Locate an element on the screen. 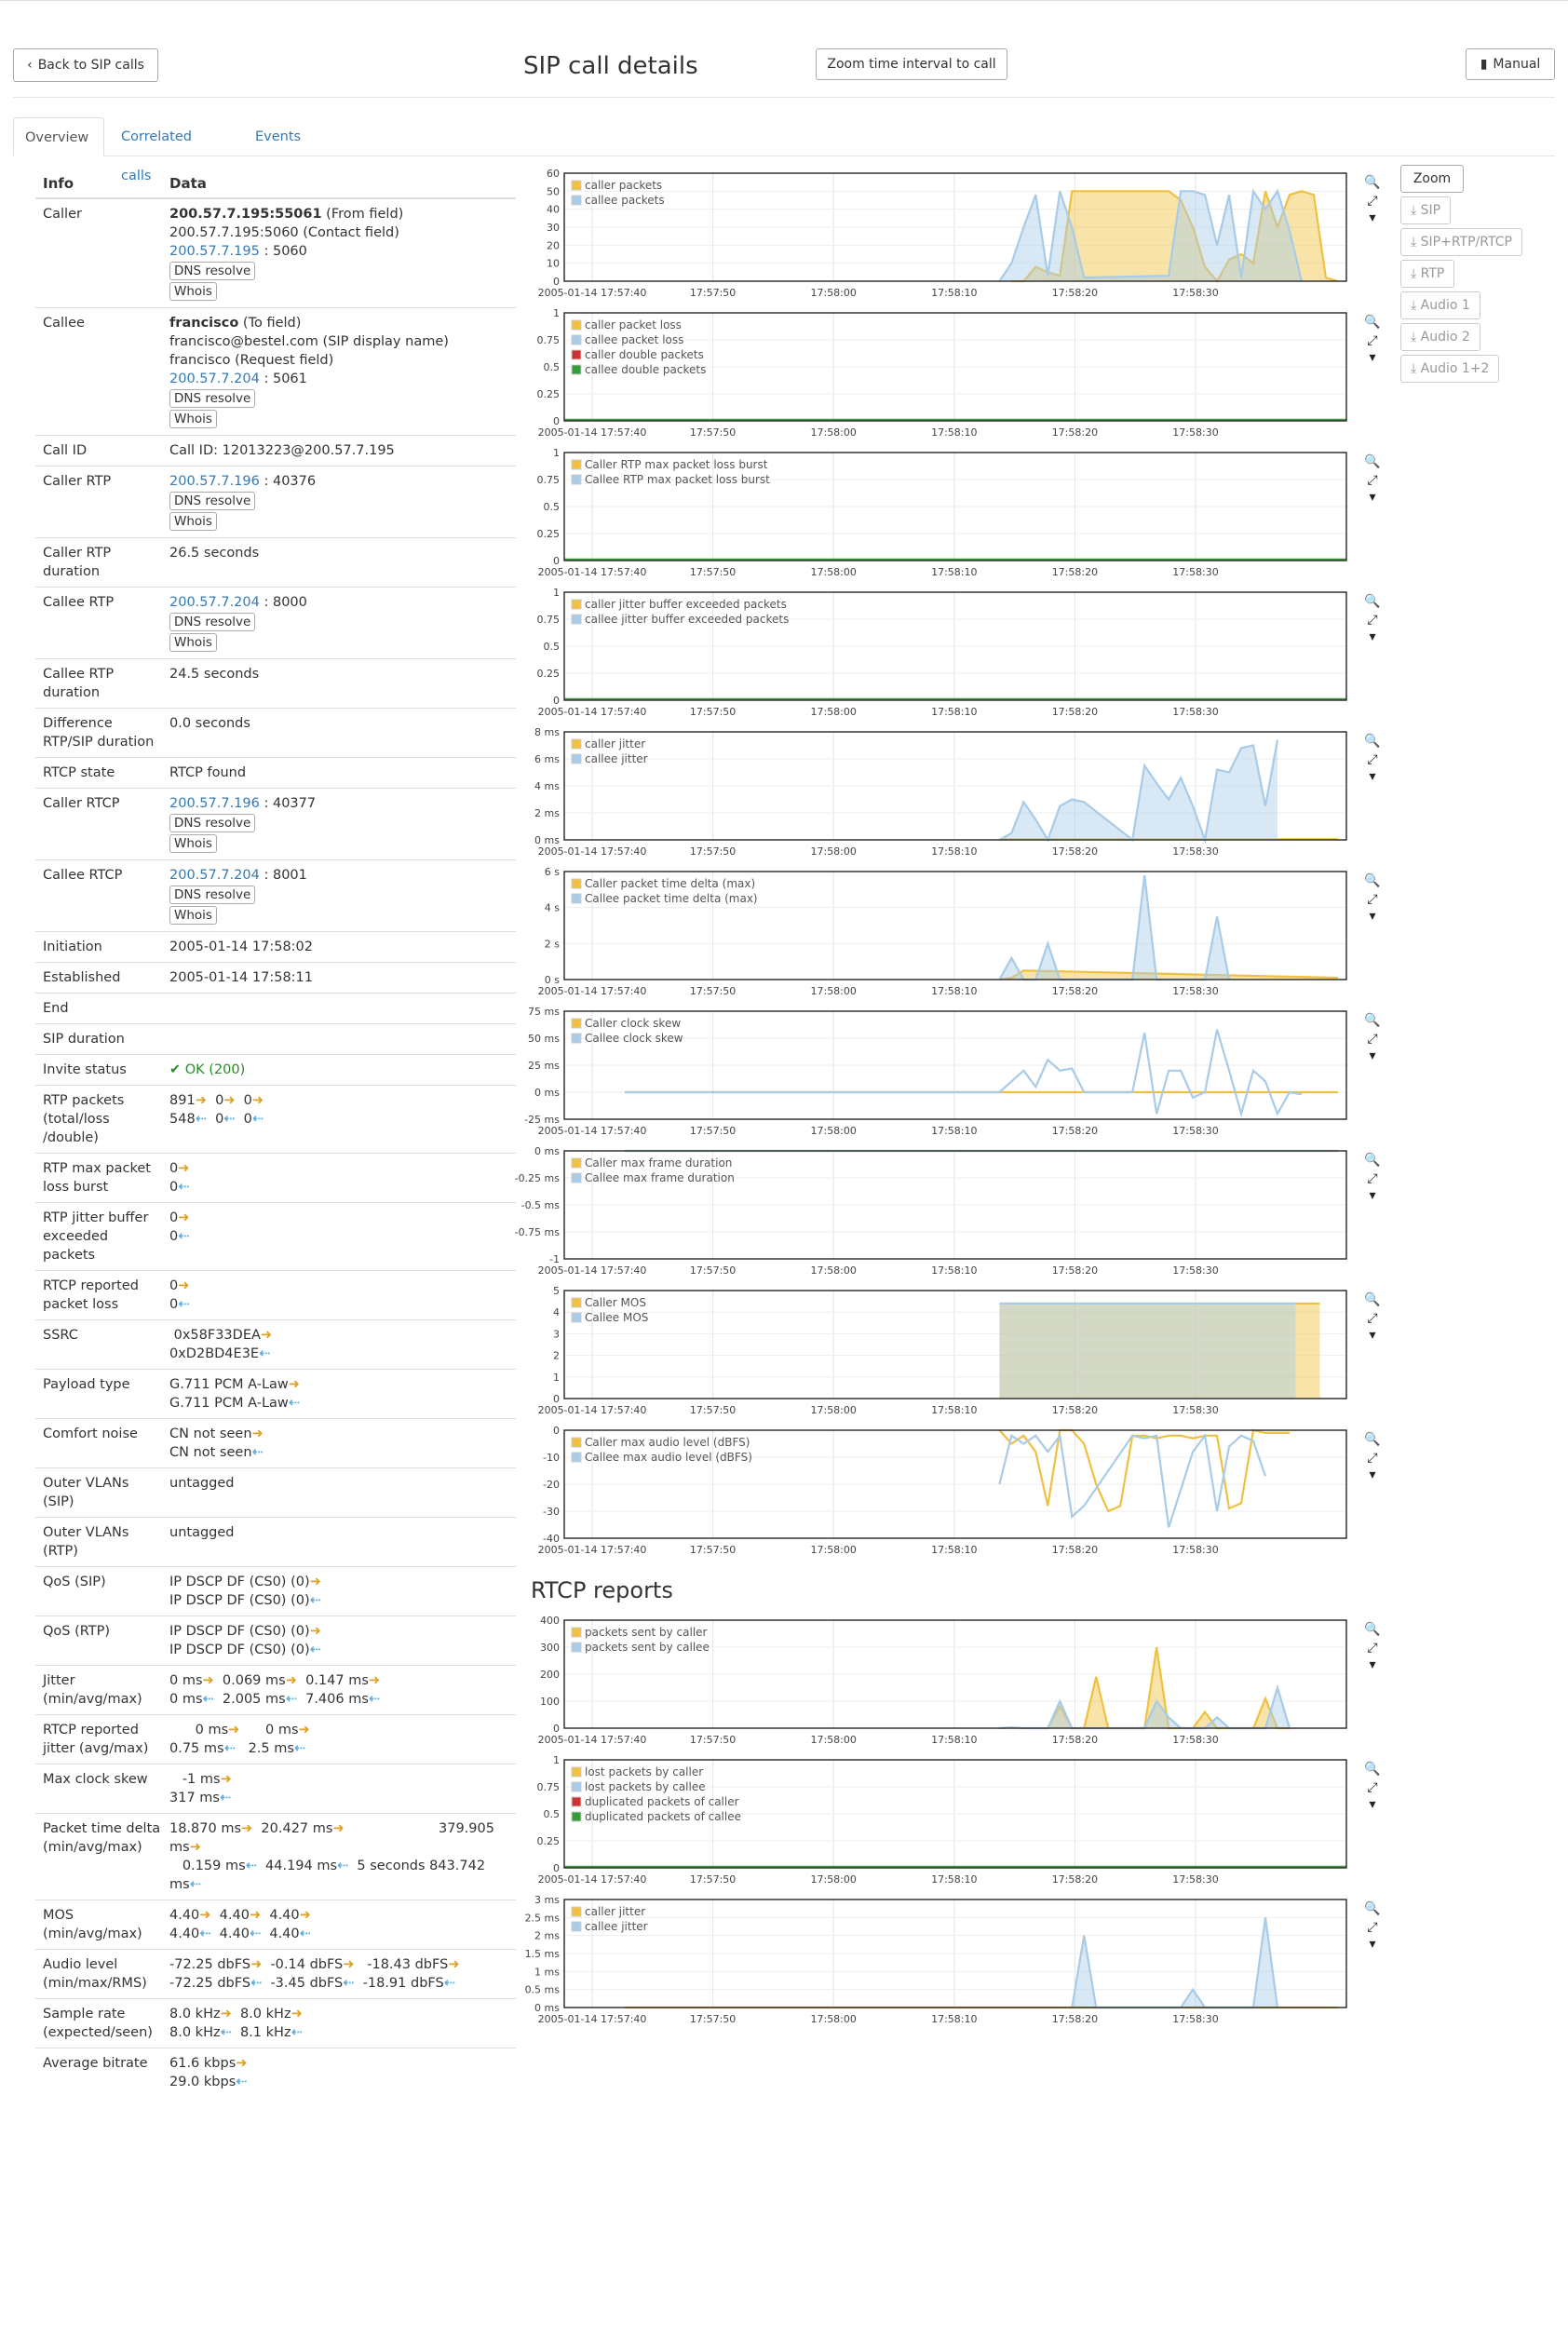 The height and width of the screenshot is (2339, 1568). zoom-button: Zoom is located at coordinates (1432, 179).